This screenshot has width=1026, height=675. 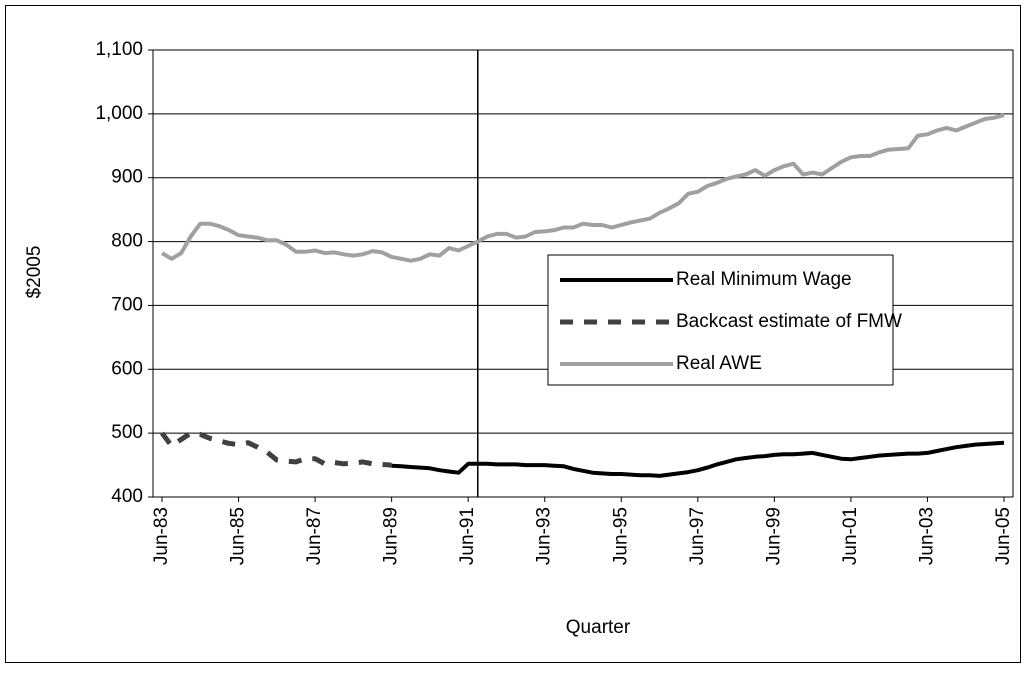 I want to click on y-tick-label: 800, so click(x=127, y=241).